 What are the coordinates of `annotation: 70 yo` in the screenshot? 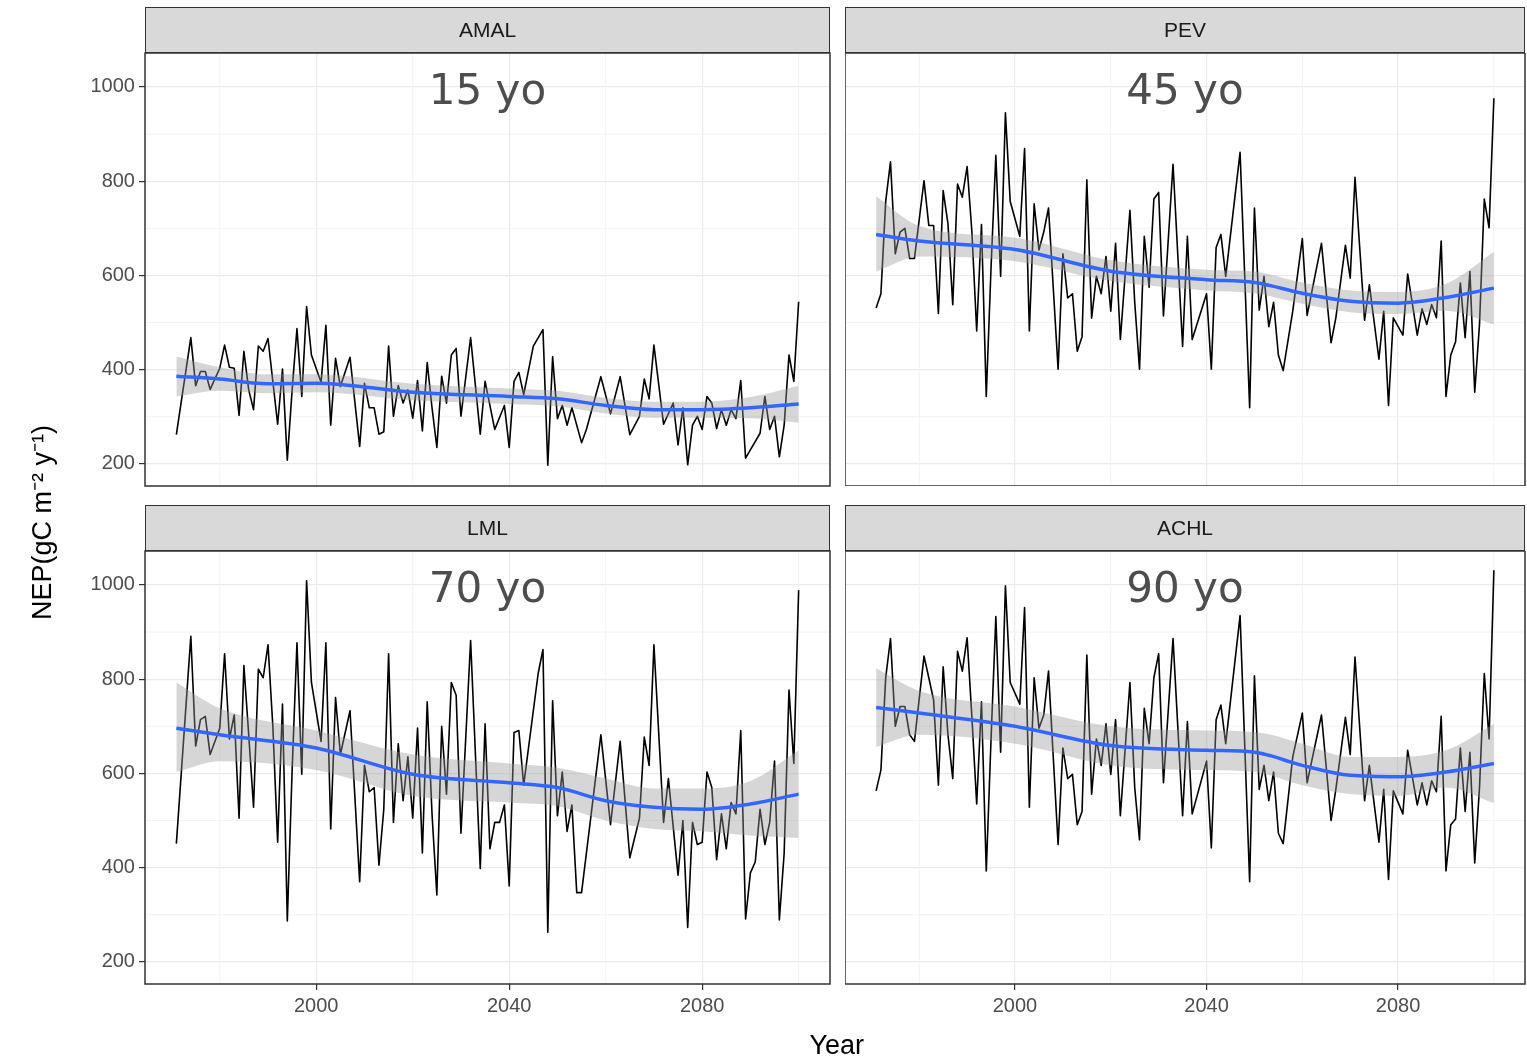 It's located at (487, 587).